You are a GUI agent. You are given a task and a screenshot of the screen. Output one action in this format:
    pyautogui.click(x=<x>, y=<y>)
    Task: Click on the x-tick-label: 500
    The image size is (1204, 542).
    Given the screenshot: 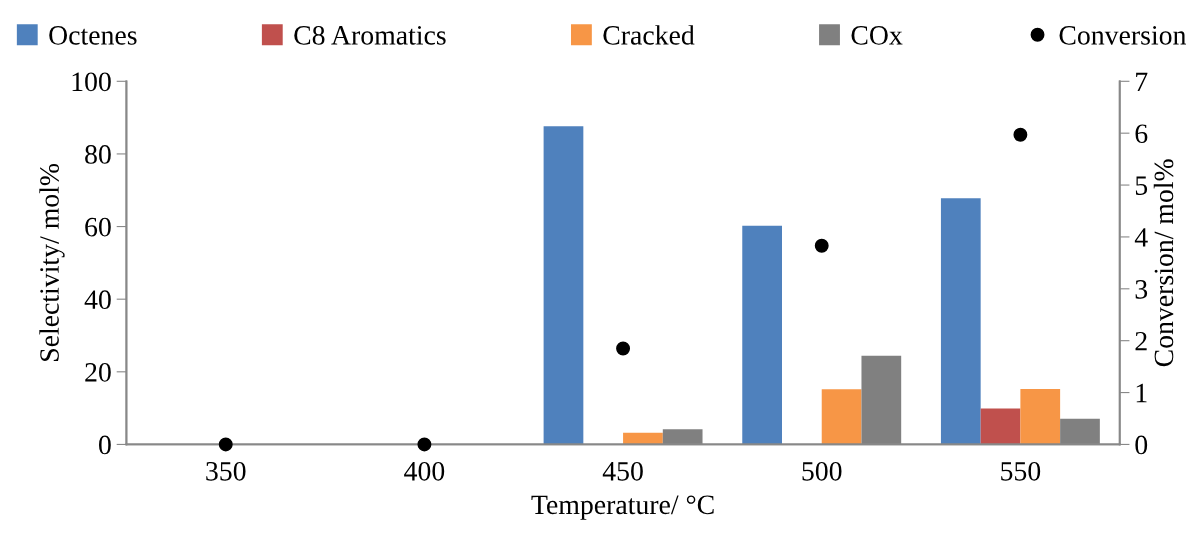 What is the action you would take?
    pyautogui.click(x=822, y=471)
    